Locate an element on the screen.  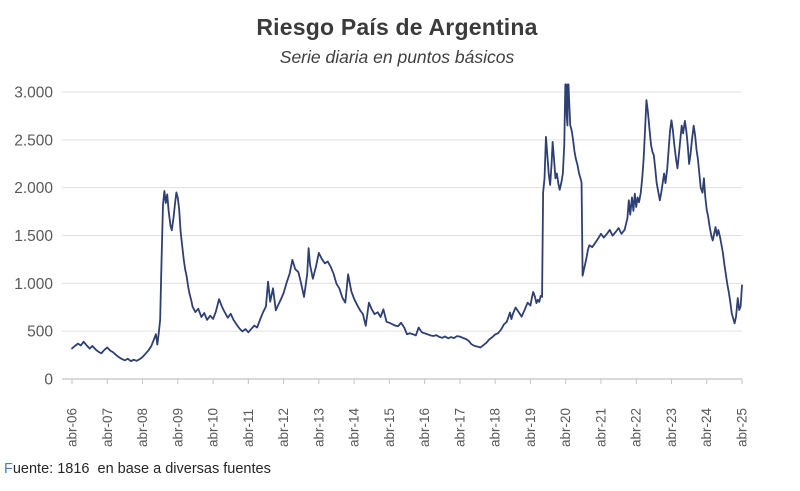
x-axis-label: abr-22 is located at coordinates (636, 427).